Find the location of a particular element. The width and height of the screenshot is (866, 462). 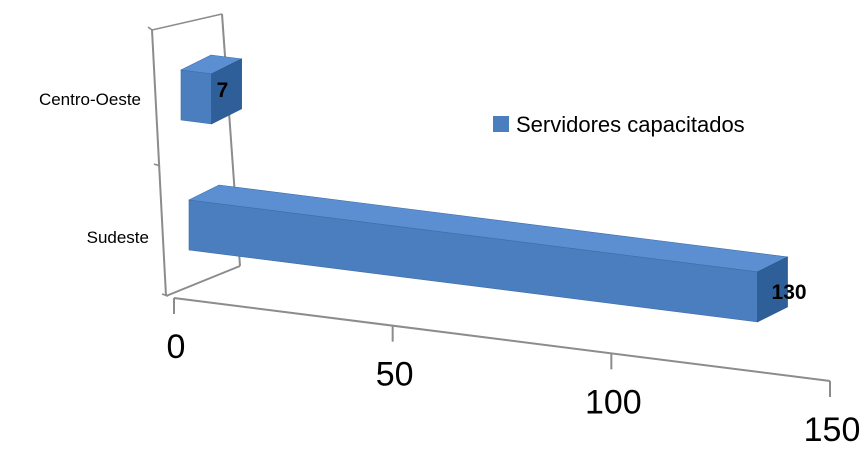

x-tick-label: 150 is located at coordinates (832, 430).